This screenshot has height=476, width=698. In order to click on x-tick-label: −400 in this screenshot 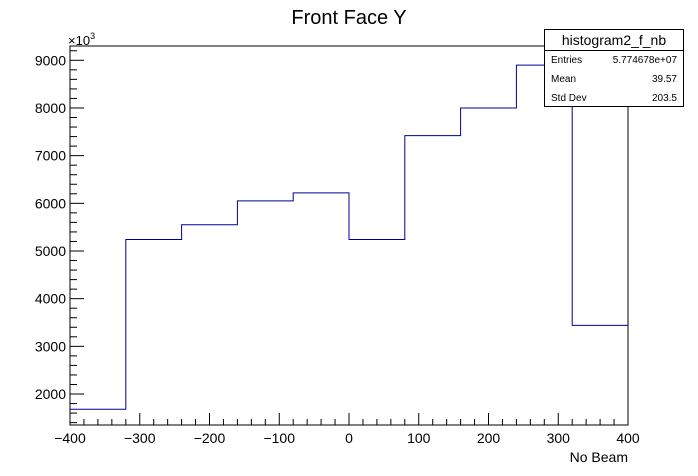, I will do `click(70, 438)`.